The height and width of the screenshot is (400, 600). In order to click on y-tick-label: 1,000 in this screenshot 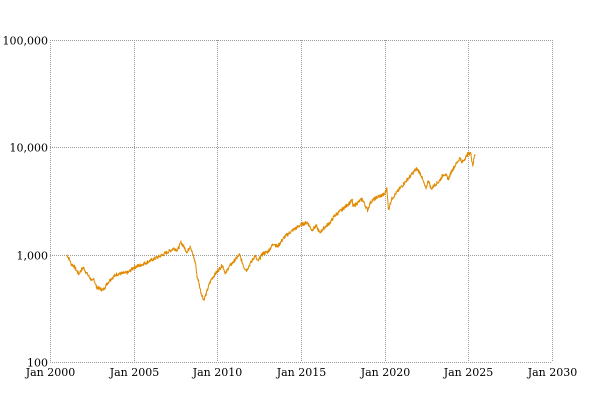, I will do `click(33, 256)`.